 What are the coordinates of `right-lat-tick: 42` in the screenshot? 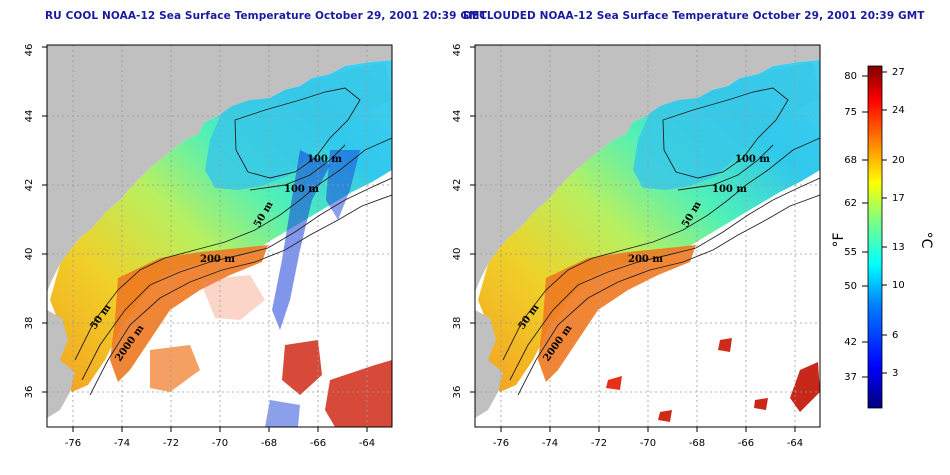 It's located at (457, 185).